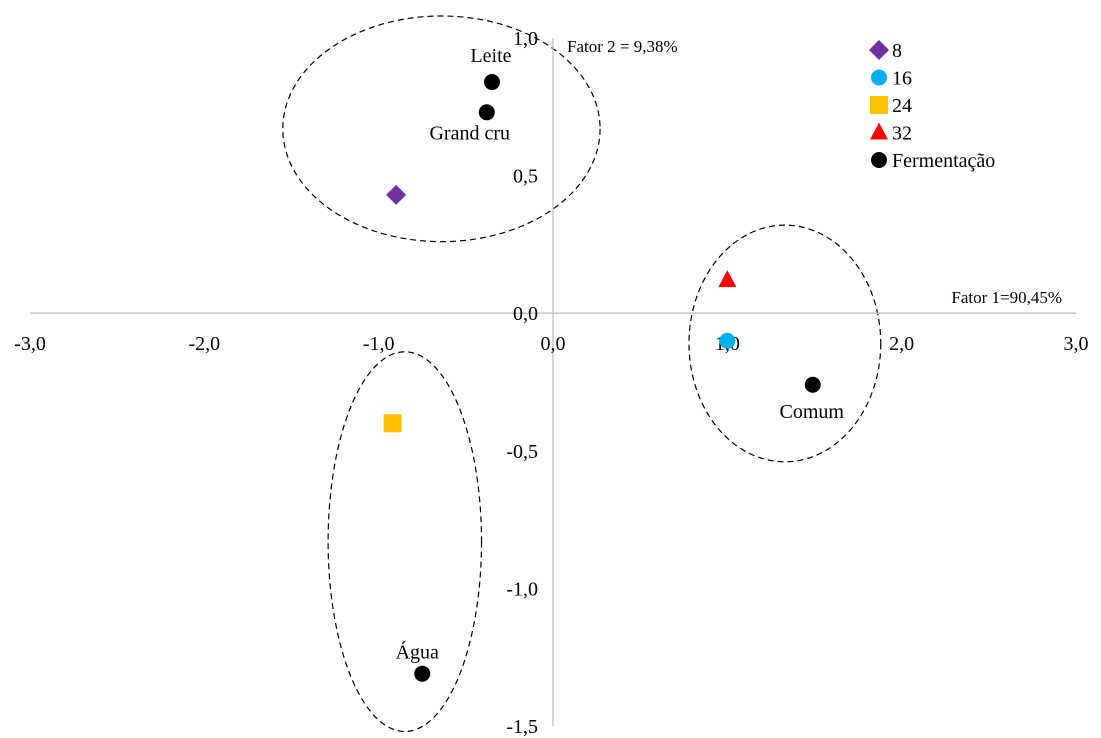 The height and width of the screenshot is (738, 1101). I want to click on point-label: Comum, so click(812, 412).